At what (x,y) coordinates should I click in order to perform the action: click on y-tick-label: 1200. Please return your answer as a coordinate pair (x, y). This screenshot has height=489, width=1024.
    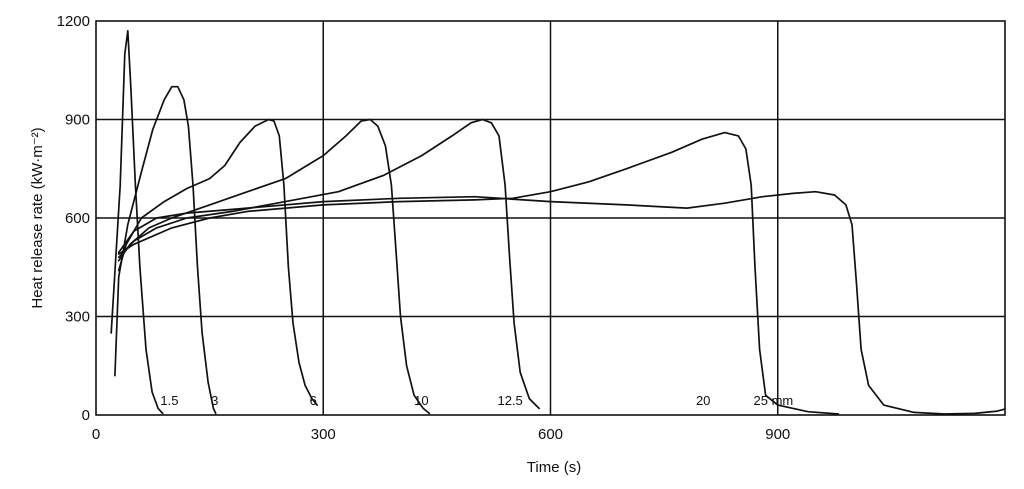
    Looking at the image, I should click on (73, 21).